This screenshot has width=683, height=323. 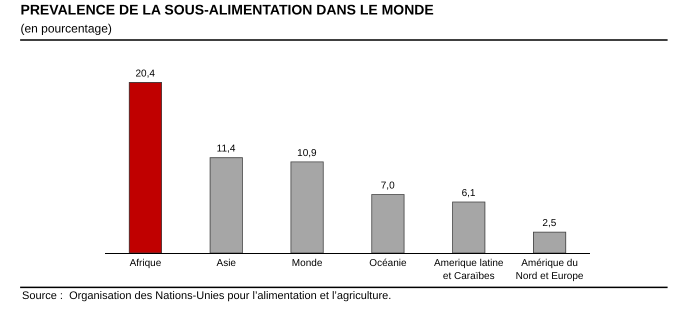 What do you see at coordinates (207, 296) in the screenshot?
I see `source-note: Source : Organisation des Nations-Unies pour l’alimentation et l’agriculture.` at bounding box center [207, 296].